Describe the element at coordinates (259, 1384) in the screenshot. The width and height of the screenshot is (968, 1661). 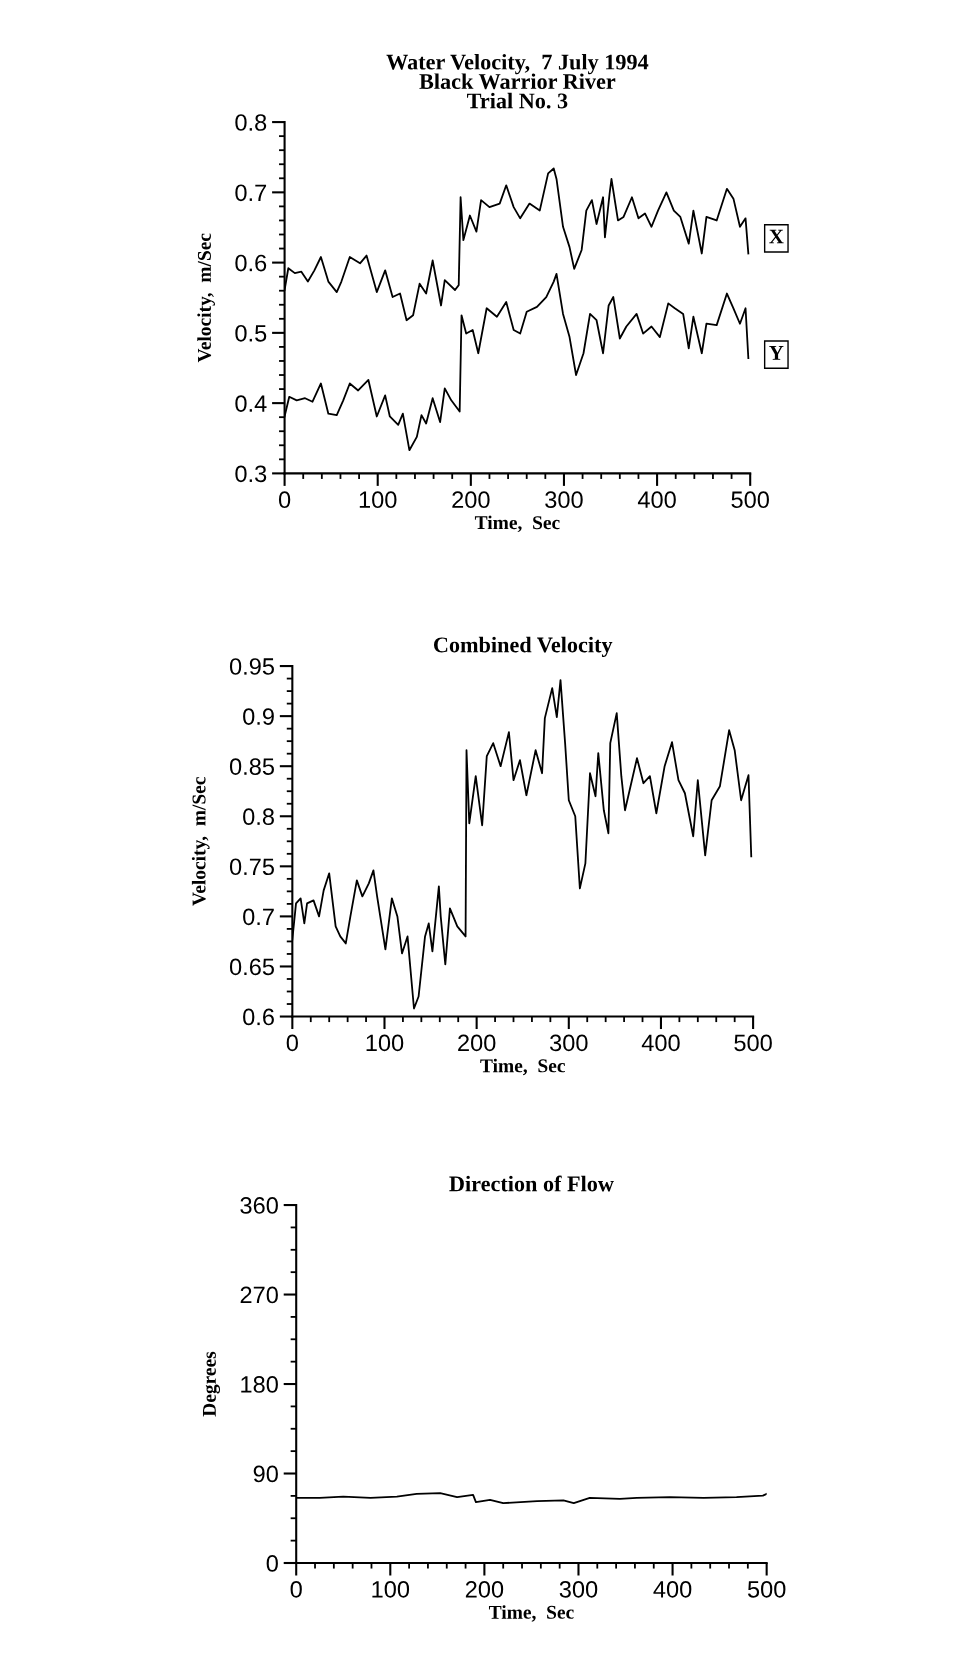
I see `y-tick-label: 180` at that location.